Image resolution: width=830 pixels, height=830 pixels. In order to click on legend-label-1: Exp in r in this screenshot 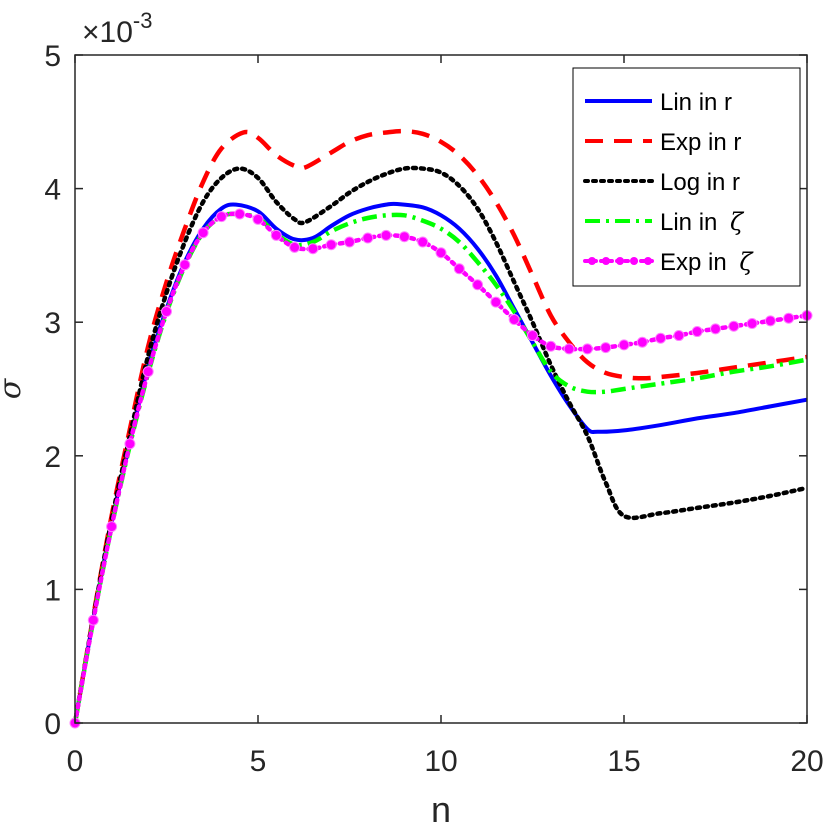, I will do `click(700, 142)`.